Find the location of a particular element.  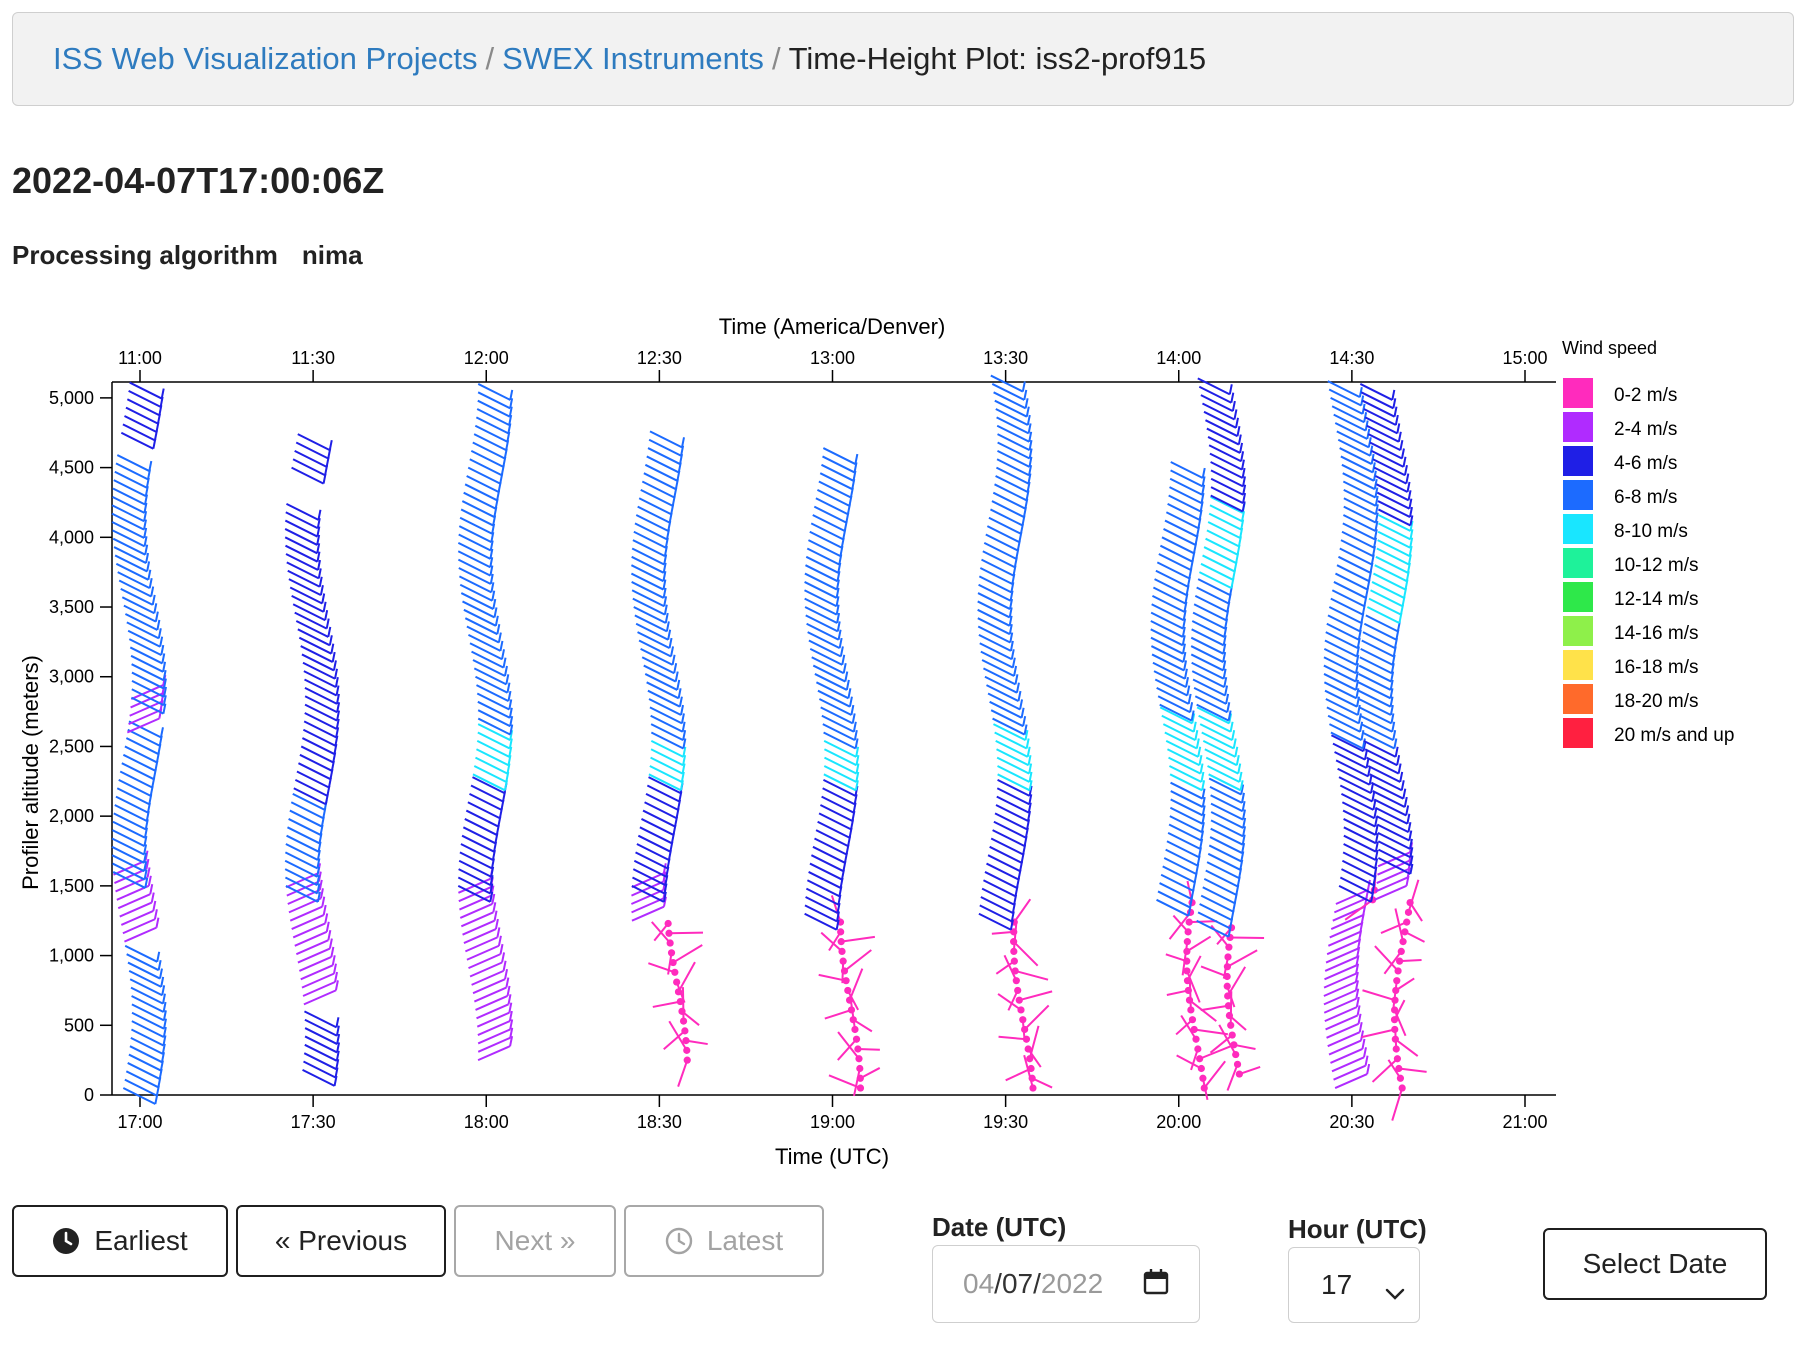

date-input: 04/07/2022 is located at coordinates (1066, 1284).